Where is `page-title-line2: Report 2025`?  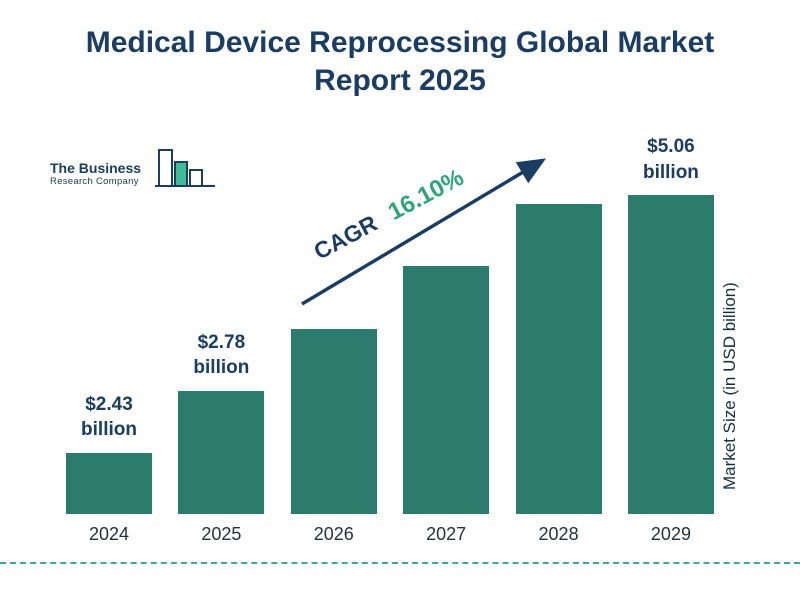
page-title-line2: Report 2025 is located at coordinates (400, 80).